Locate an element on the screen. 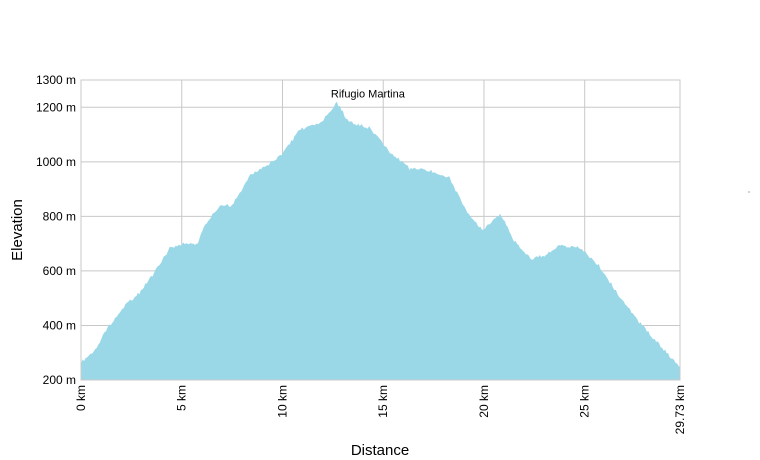 Image resolution: width=760 pixels, height=460 pixels. y-tick-label: 200 m is located at coordinates (59, 380).